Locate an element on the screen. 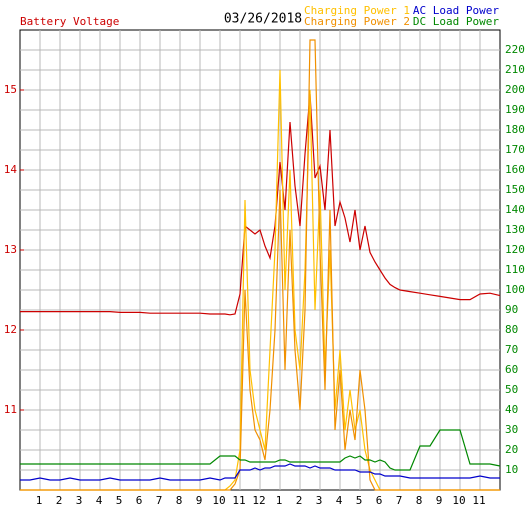 This screenshot has height=510, width=527. y2-tick-label: 220 is located at coordinates (515, 49).